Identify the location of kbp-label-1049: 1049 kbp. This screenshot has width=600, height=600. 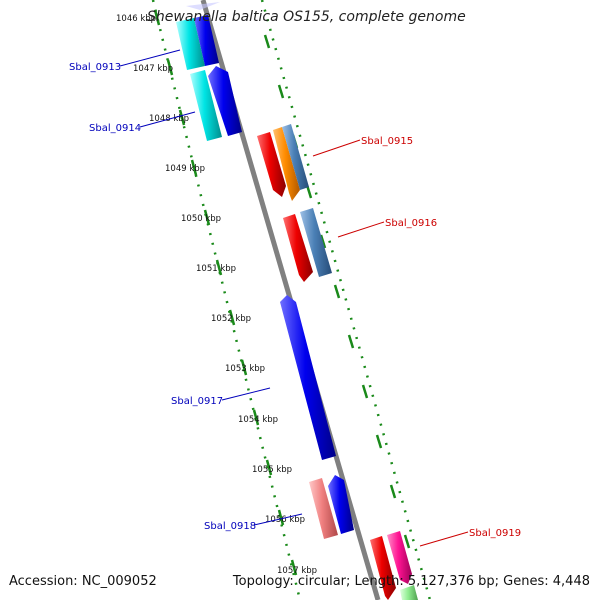
(185, 169).